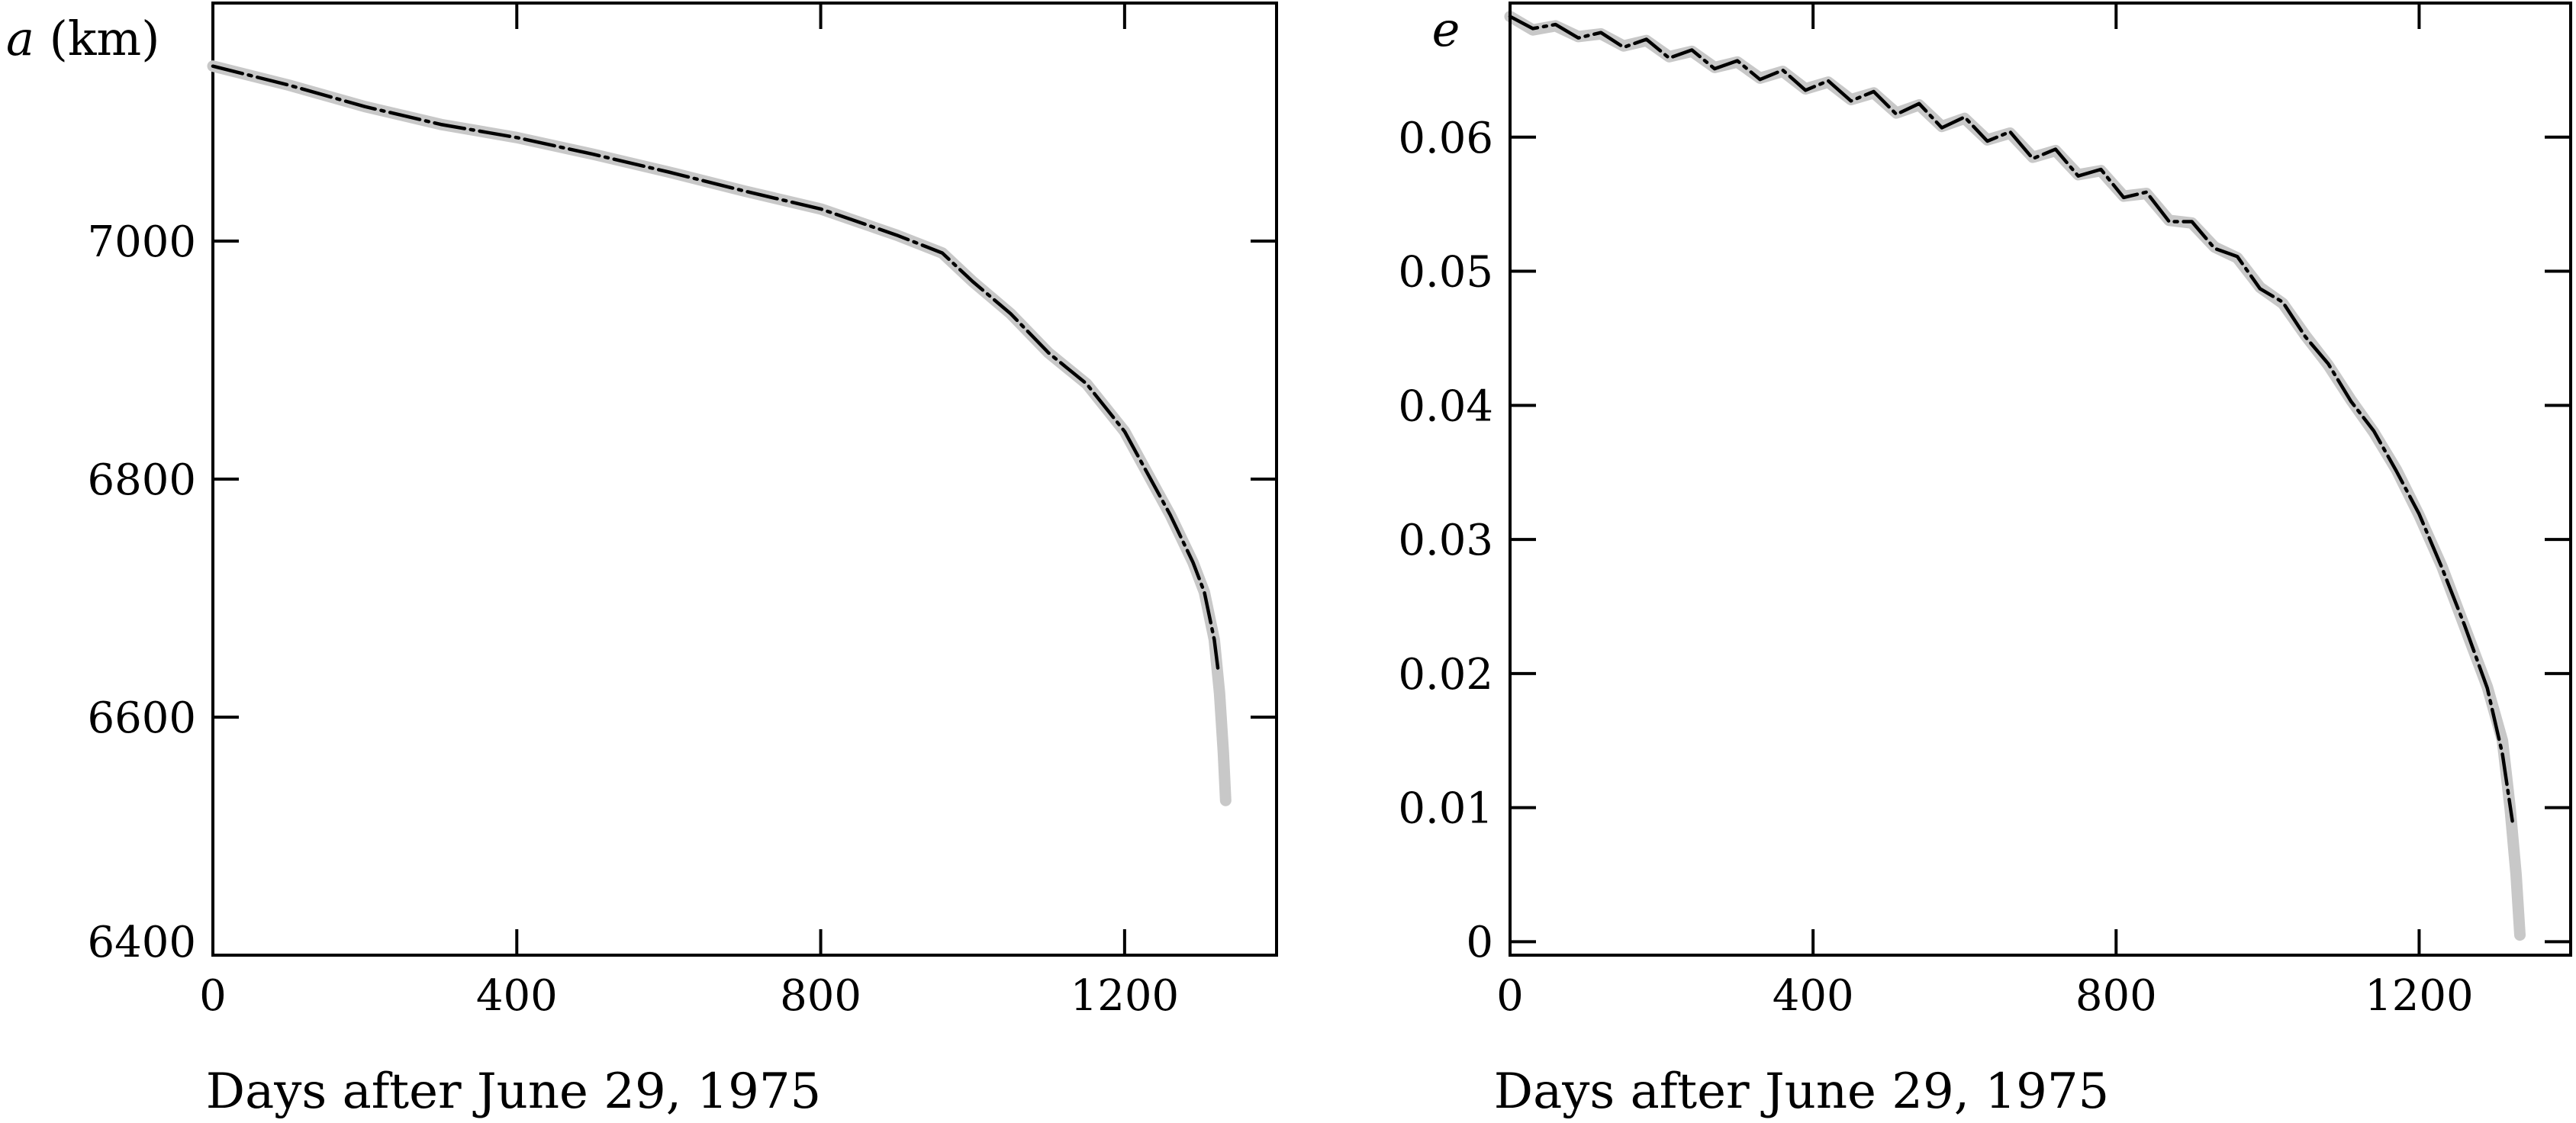 This screenshot has width=2576, height=1123. What do you see at coordinates (1445, 675) in the screenshot?
I see `y-tick-label: 0.02` at bounding box center [1445, 675].